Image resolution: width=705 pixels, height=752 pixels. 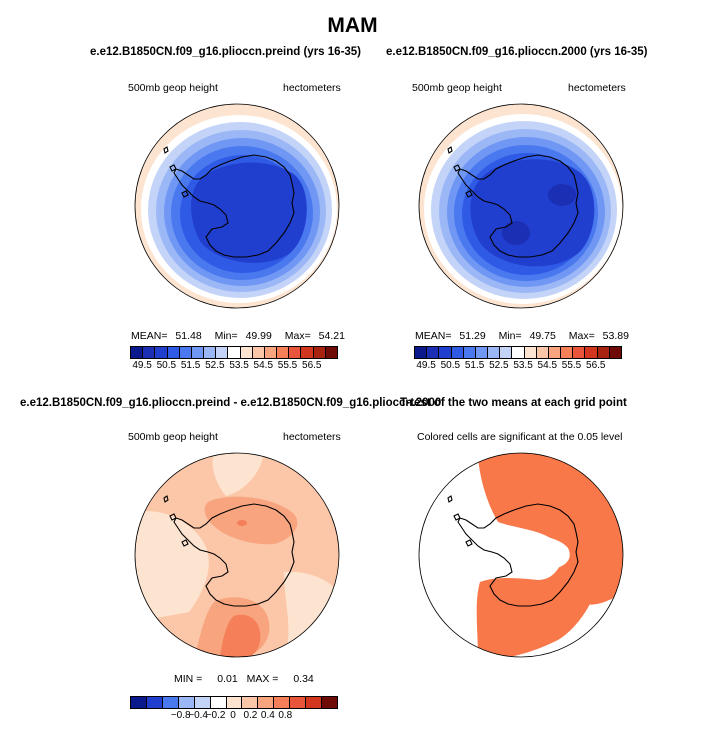 I want to click on ticks1-label-7: 56.5, so click(x=312, y=365).